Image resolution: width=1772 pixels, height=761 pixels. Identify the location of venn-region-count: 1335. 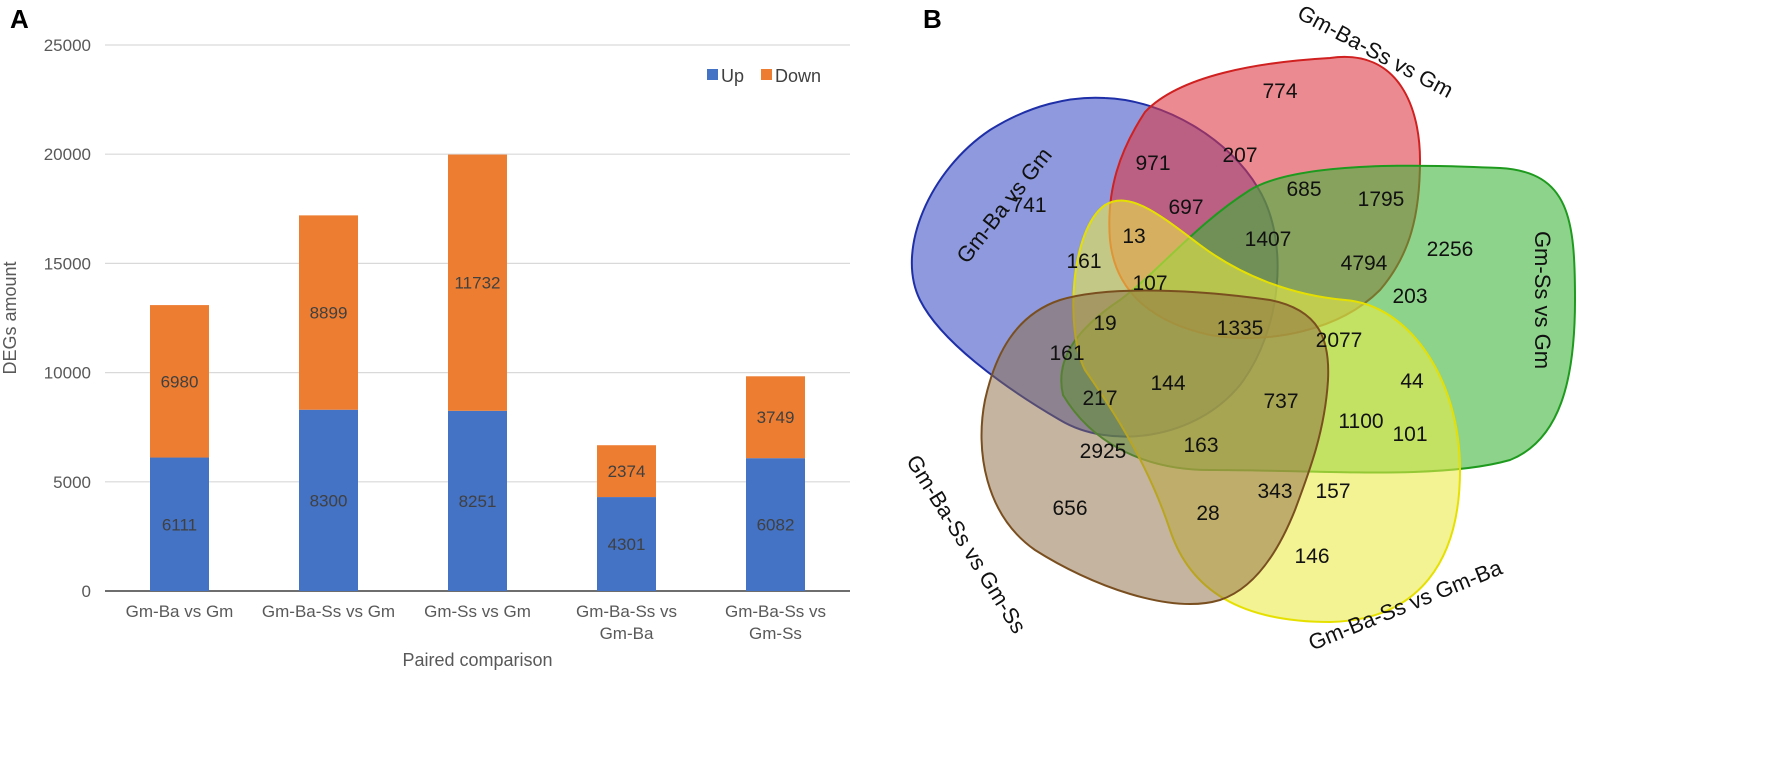
(1240, 328).